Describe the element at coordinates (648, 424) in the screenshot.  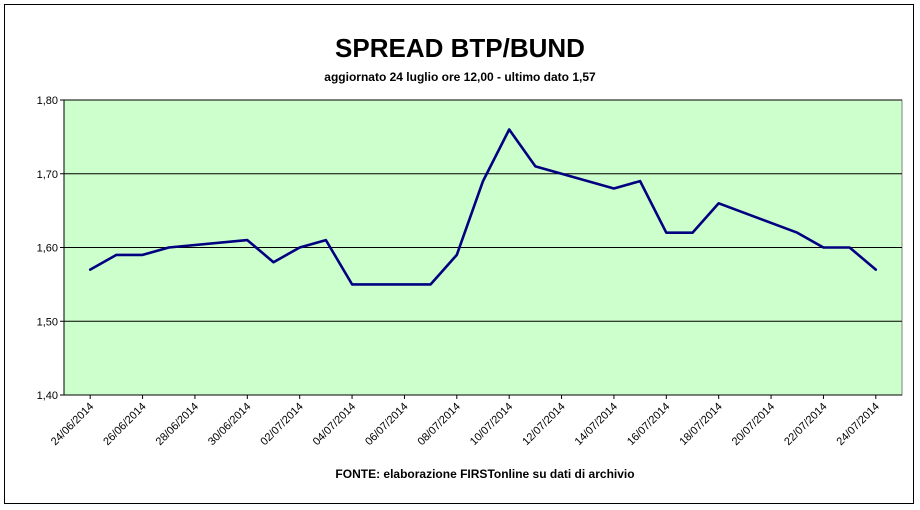
I see `x-tick-label: 16/07/2014` at that location.